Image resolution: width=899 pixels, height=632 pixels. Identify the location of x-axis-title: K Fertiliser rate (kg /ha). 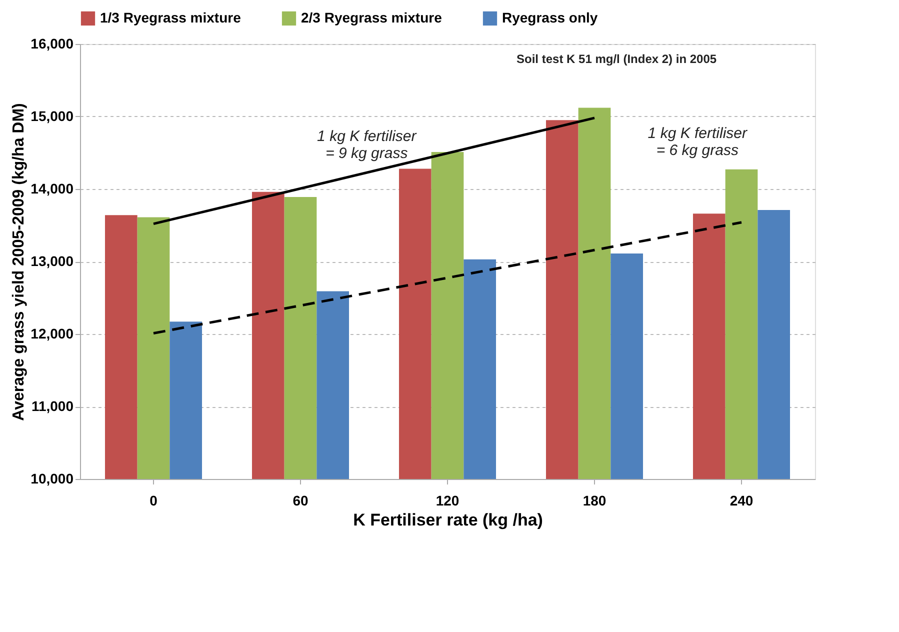
(448, 520).